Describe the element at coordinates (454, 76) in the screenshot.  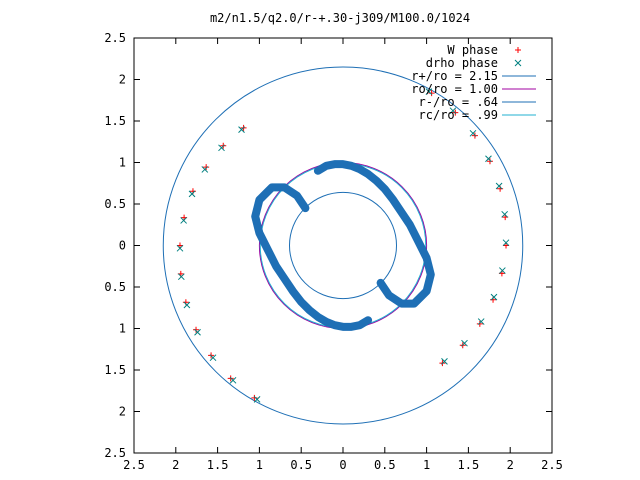
I see `legend-label: r+/ro = 2.15` at that location.